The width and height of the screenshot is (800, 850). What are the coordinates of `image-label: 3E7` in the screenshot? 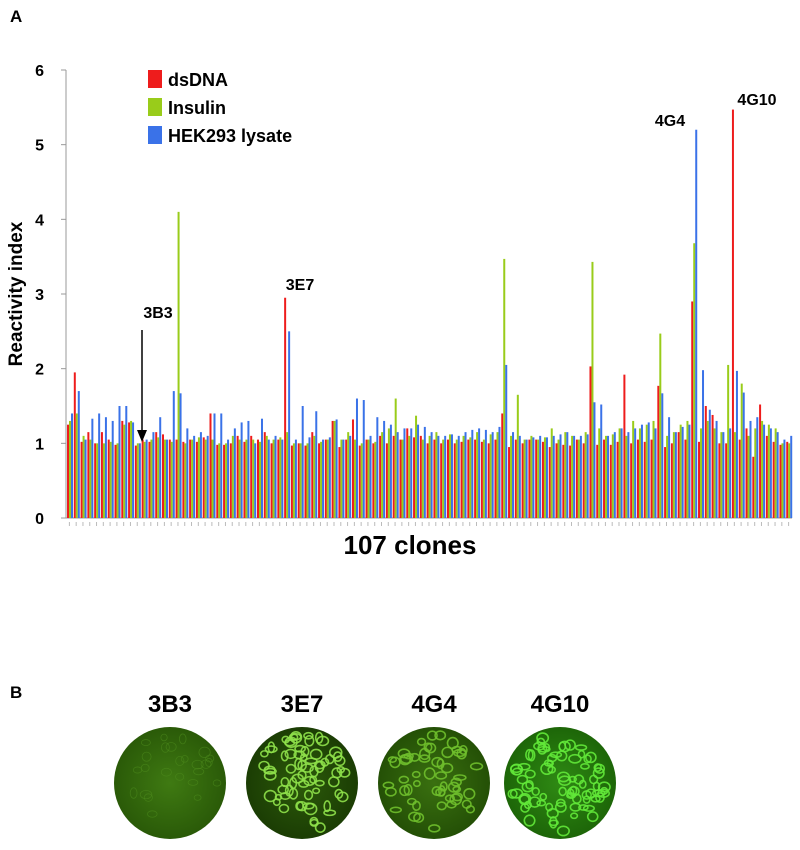 It's located at (302, 704).